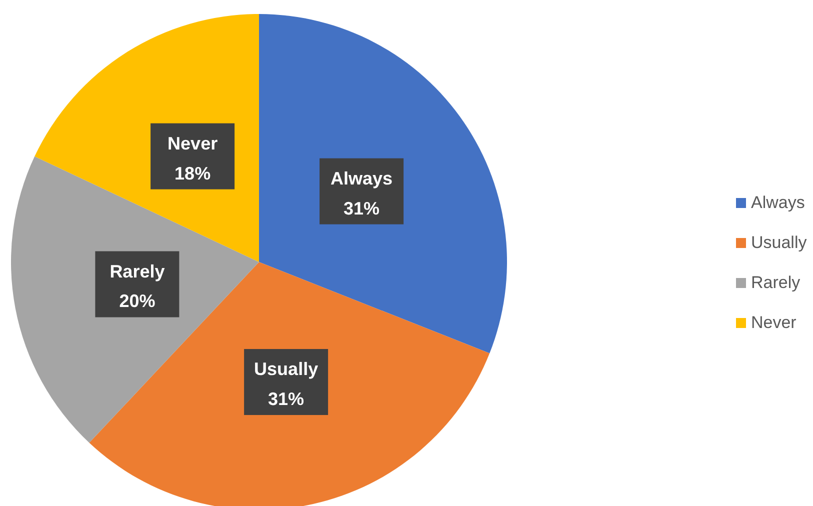 Image resolution: width=813 pixels, height=506 pixels. What do you see at coordinates (137, 271) in the screenshot?
I see `slice-label: Rarely` at bounding box center [137, 271].